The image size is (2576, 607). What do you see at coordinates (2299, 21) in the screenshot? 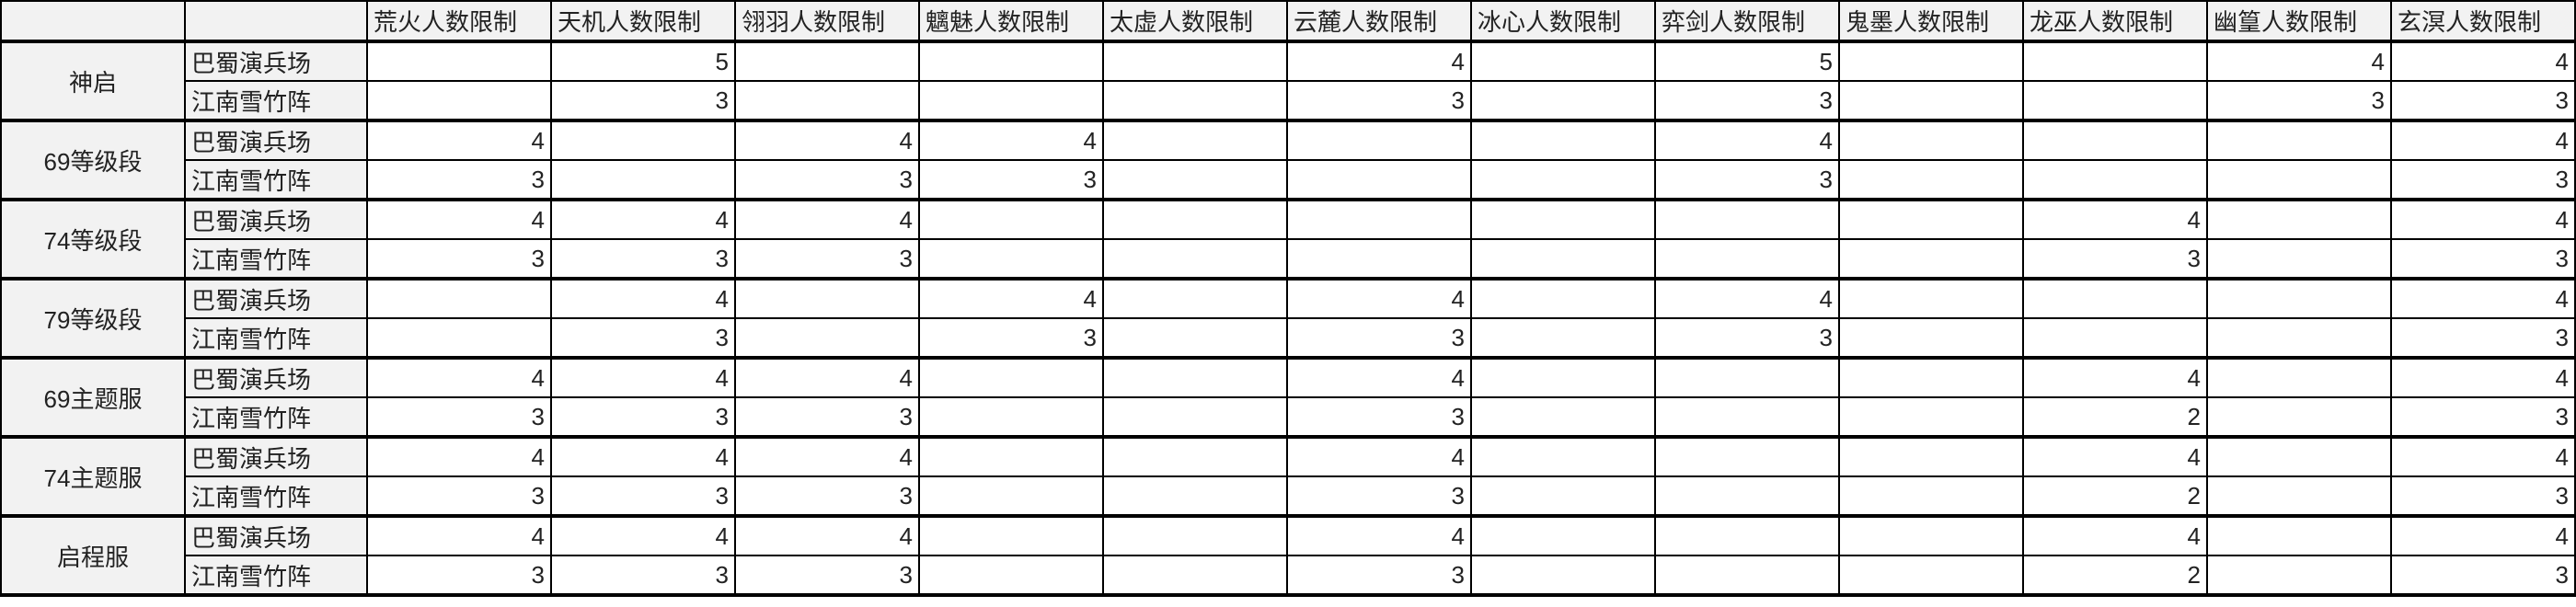
I see `column-header: 幽篁人数限制` at bounding box center [2299, 21].